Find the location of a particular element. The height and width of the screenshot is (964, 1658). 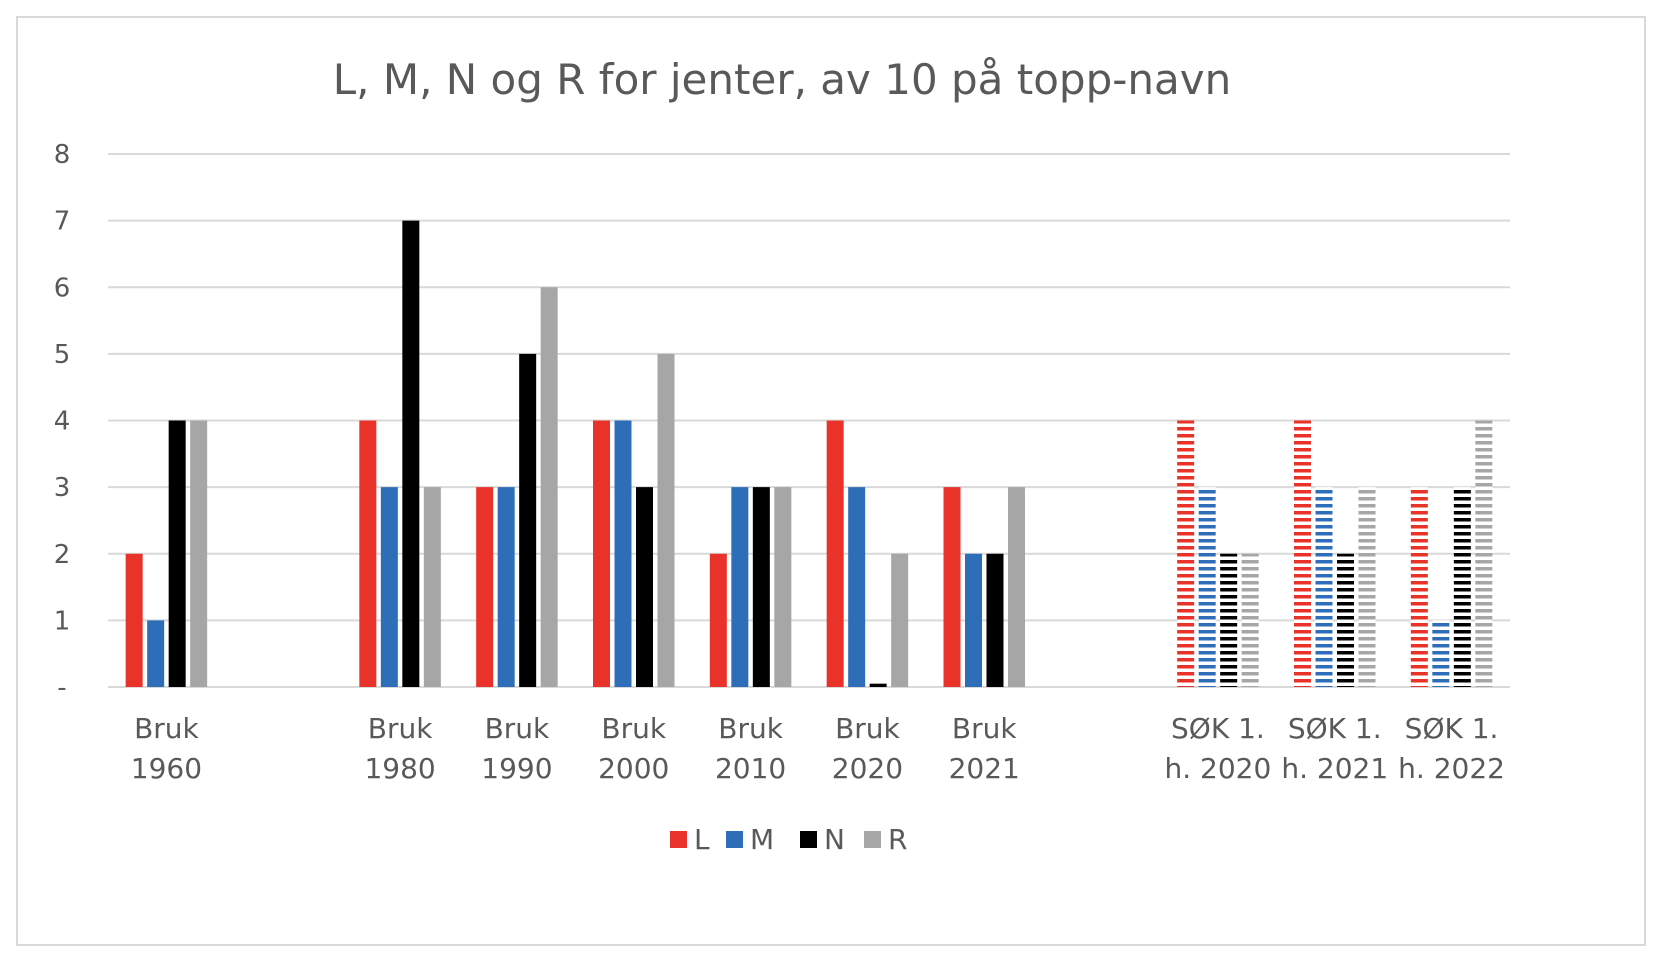

x-category-label: 1980 is located at coordinates (399, 768).